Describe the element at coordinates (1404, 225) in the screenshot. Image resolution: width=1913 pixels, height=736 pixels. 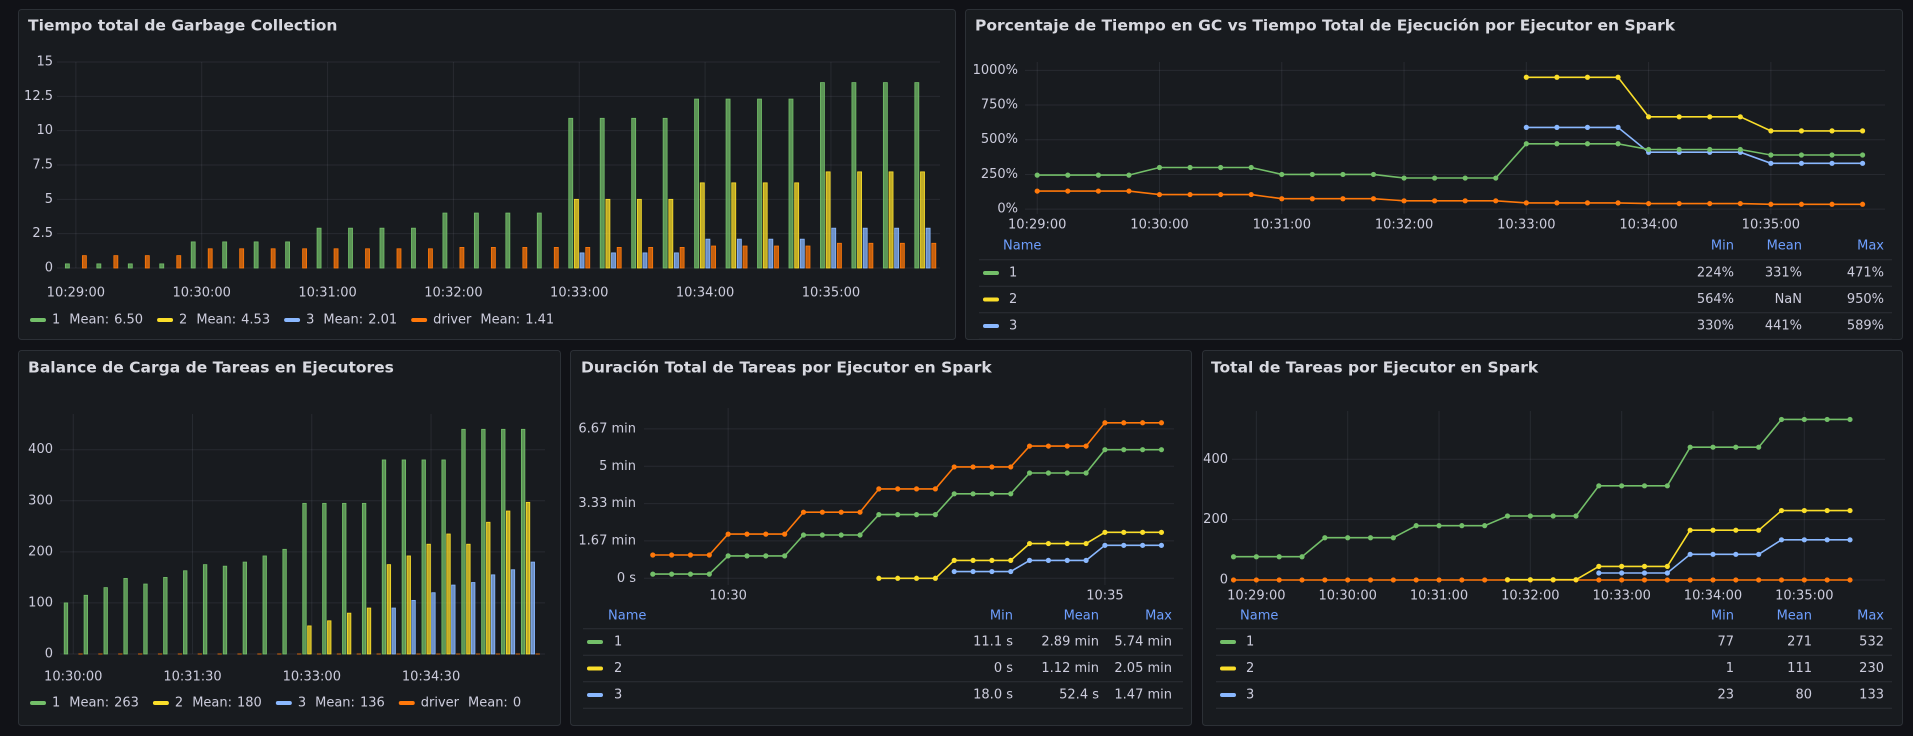
I see `x-tick-label: 10:32:00` at that location.